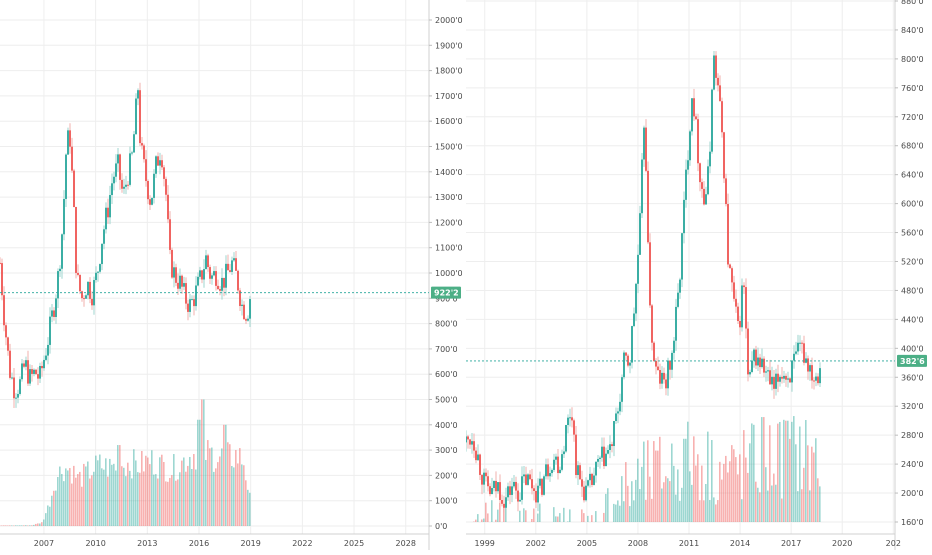  What do you see at coordinates (406, 543) in the screenshot?
I see `time-tick-label: 2028` at bounding box center [406, 543].